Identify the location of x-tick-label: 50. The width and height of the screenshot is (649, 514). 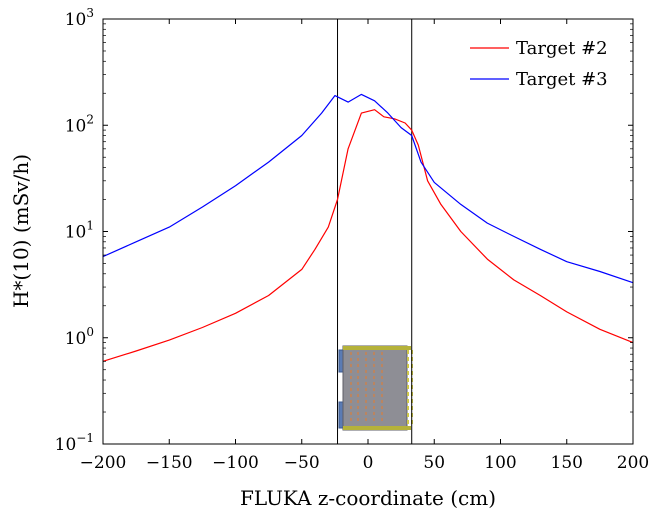
(434, 463).